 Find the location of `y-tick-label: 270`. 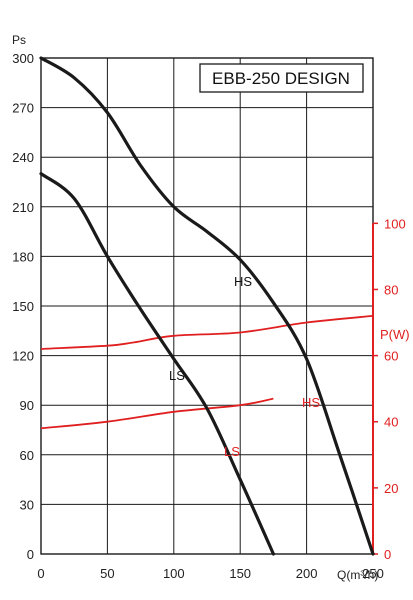

y-tick-label: 270 is located at coordinates (23, 108).